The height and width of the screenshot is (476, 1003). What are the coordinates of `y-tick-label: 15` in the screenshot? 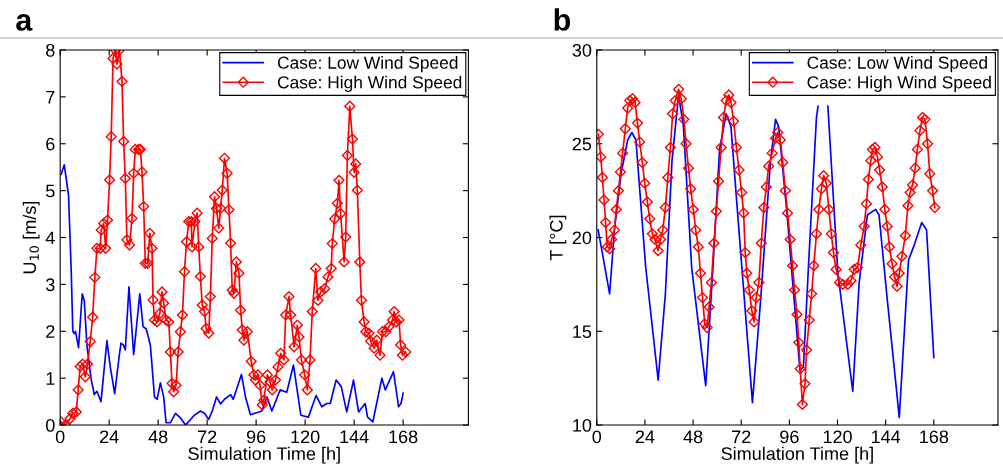 It's located at (582, 332).